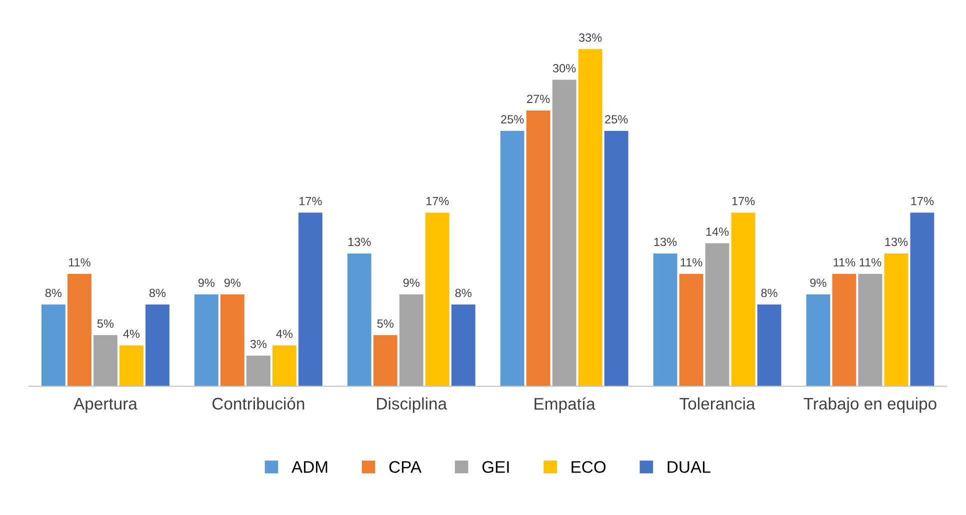 This screenshot has width=966, height=515. Describe the element at coordinates (258, 344) in the screenshot. I see `data-label: 3%` at that location.